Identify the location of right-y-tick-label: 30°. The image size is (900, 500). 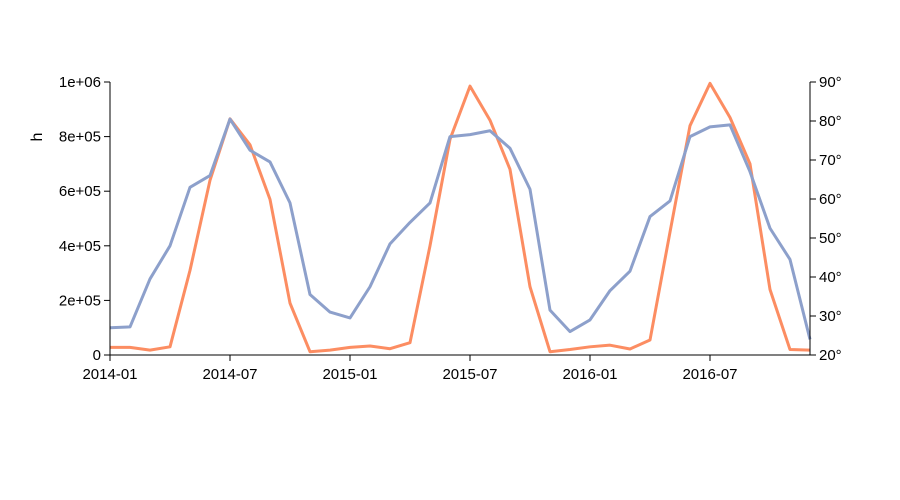
(830, 316).